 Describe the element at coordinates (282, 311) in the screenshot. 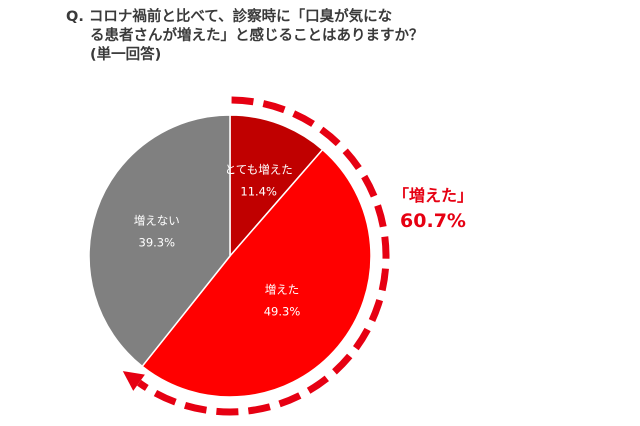

I see `slice-value-2: 49.3%` at that location.